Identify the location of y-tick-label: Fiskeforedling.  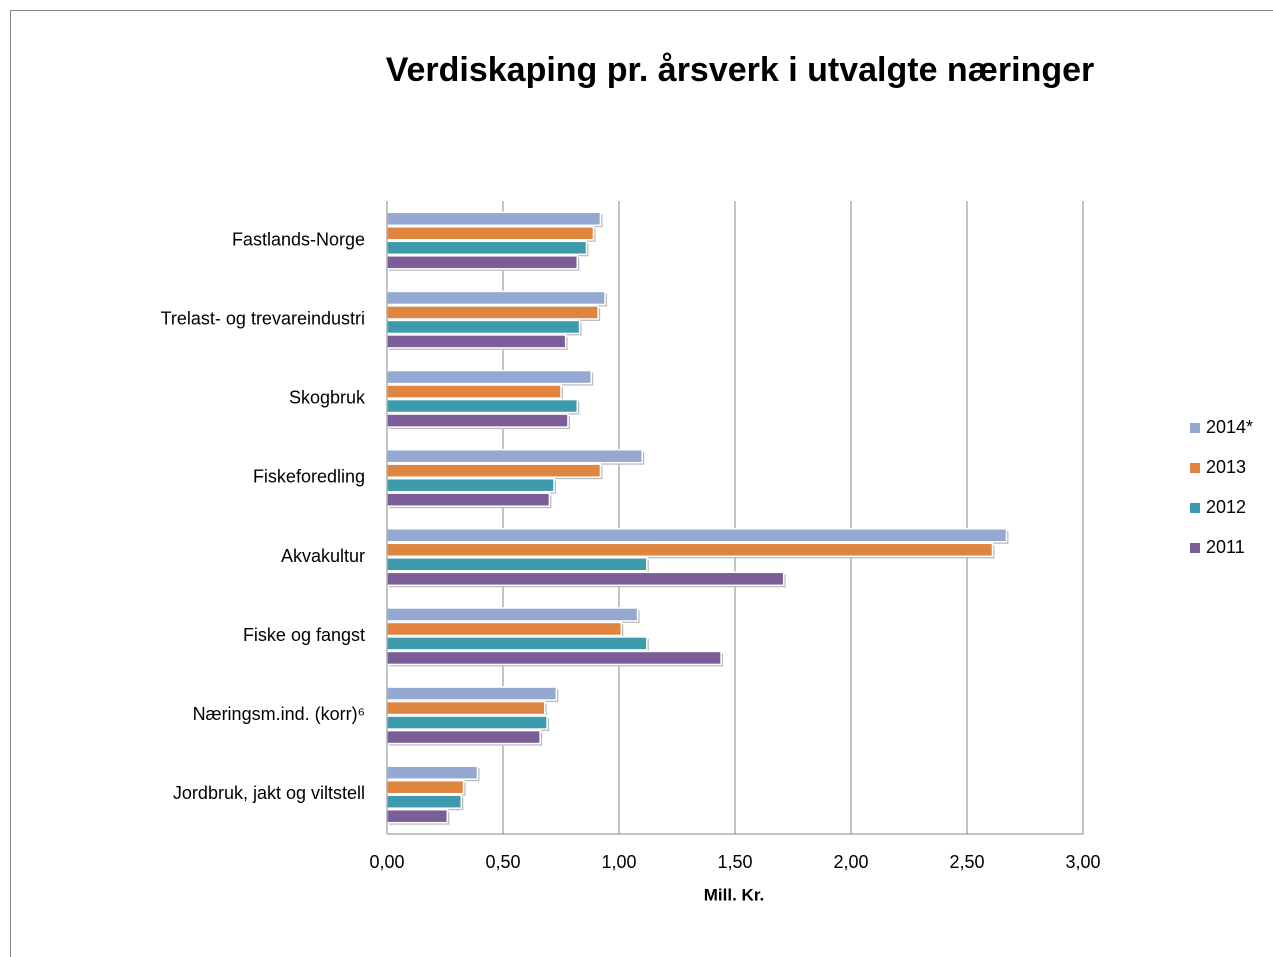
(309, 477).